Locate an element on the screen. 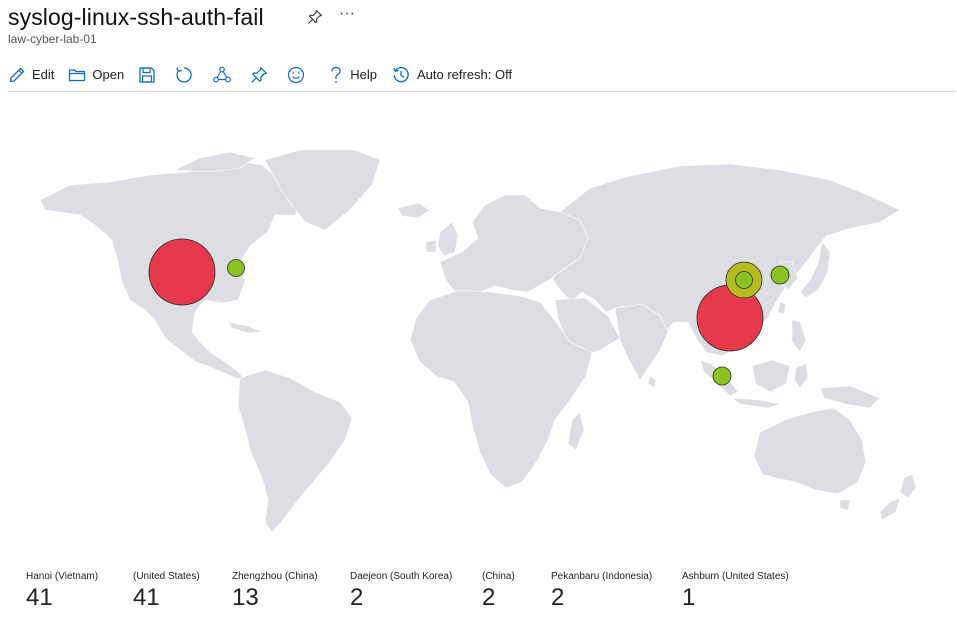  refresh-button is located at coordinates (184, 75).